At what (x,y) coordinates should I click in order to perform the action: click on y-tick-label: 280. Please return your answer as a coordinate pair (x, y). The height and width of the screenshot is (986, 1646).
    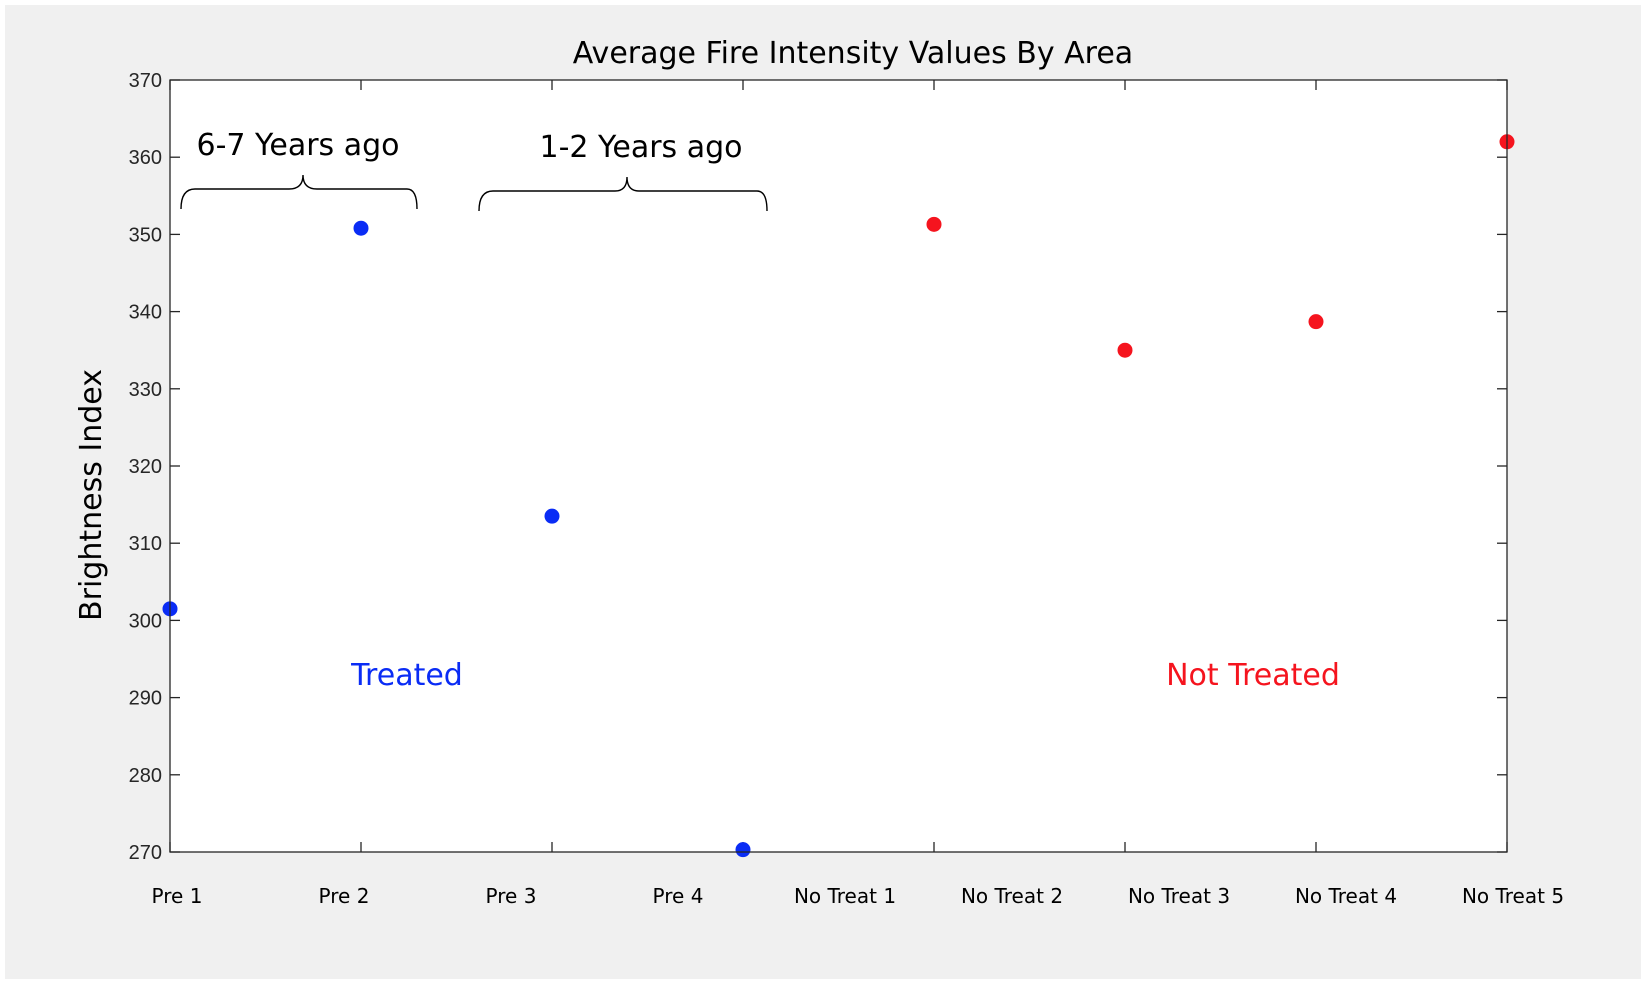
    Looking at the image, I should click on (145, 776).